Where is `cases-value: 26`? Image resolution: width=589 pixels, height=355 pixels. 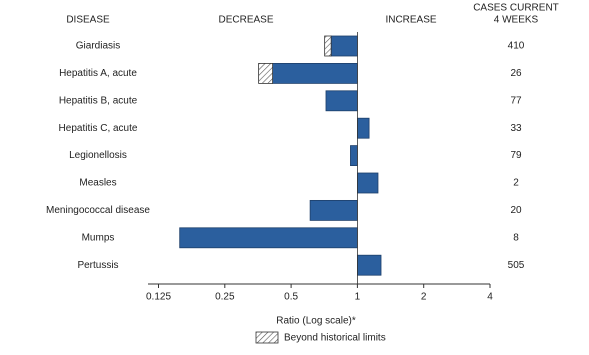
cases-value: 26 is located at coordinates (516, 73).